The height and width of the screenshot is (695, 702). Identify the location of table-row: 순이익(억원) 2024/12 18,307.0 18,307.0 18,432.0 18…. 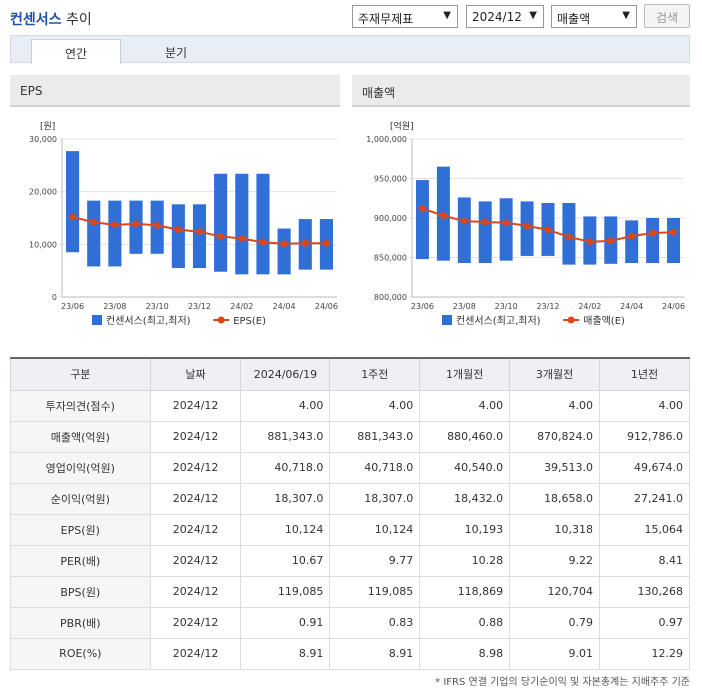
(350, 498).